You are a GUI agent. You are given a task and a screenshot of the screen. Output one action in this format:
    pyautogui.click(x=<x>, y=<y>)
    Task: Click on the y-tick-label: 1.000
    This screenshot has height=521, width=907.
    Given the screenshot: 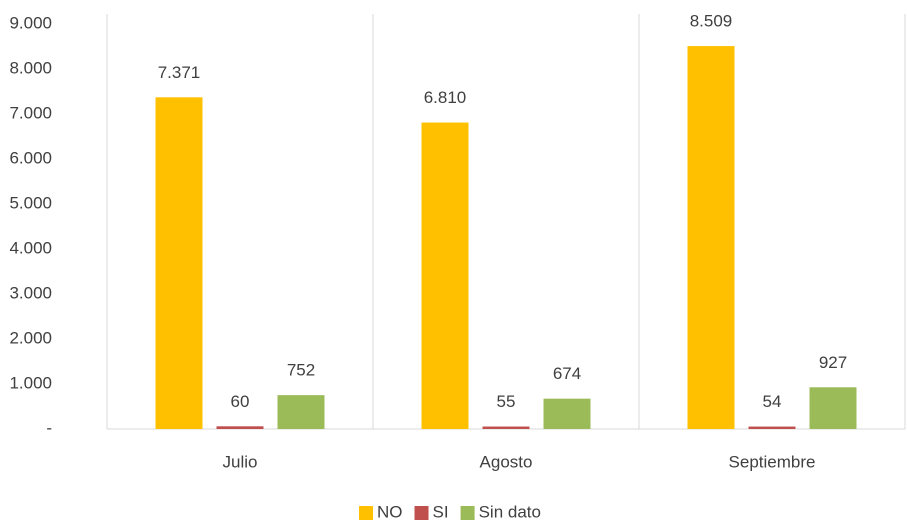 What is the action you would take?
    pyautogui.click(x=30, y=382)
    